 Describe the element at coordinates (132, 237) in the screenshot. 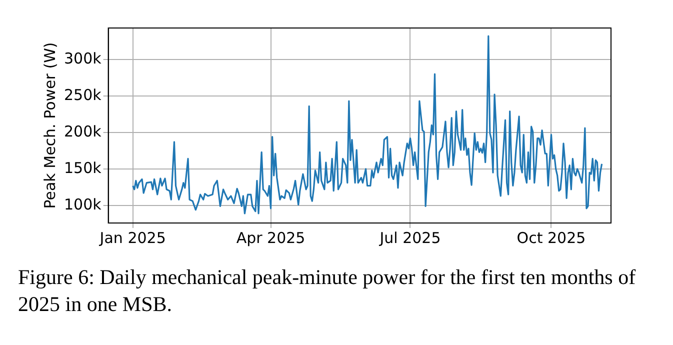

I see `x-tick-label: Jan 2025` at that location.